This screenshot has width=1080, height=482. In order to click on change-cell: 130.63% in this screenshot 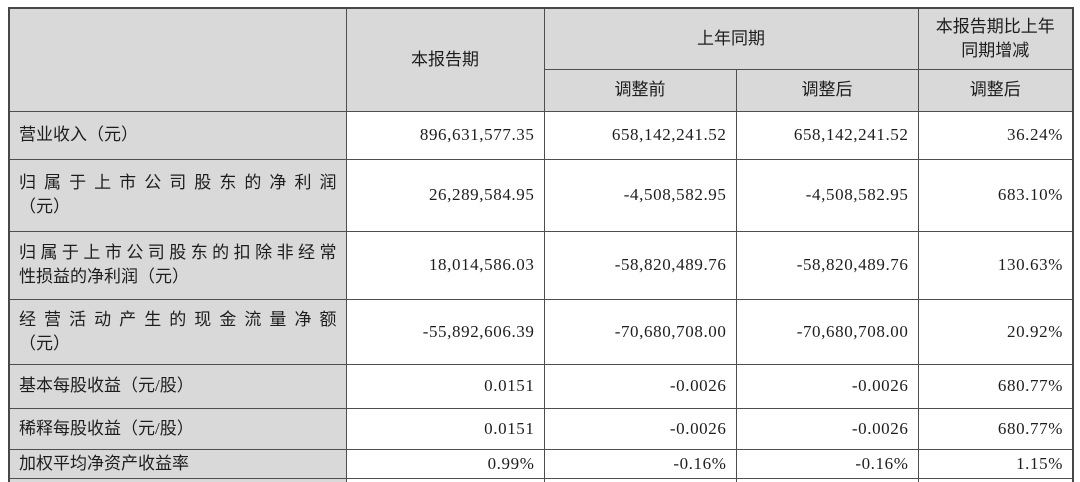, I will do `click(995, 265)`.